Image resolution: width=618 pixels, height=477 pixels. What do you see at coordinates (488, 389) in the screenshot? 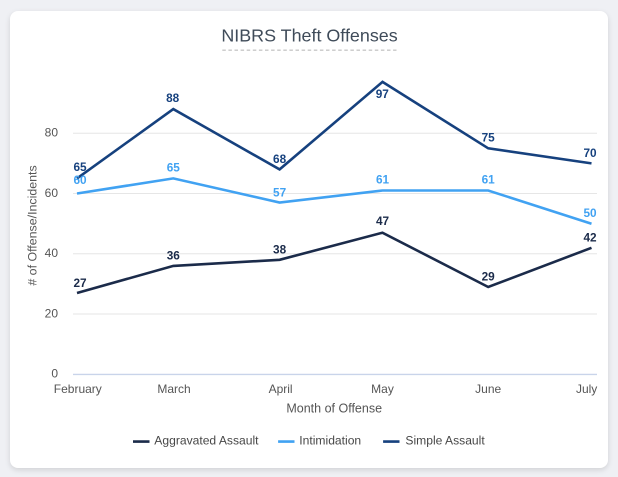
I see `svg-text: June` at bounding box center [488, 389].